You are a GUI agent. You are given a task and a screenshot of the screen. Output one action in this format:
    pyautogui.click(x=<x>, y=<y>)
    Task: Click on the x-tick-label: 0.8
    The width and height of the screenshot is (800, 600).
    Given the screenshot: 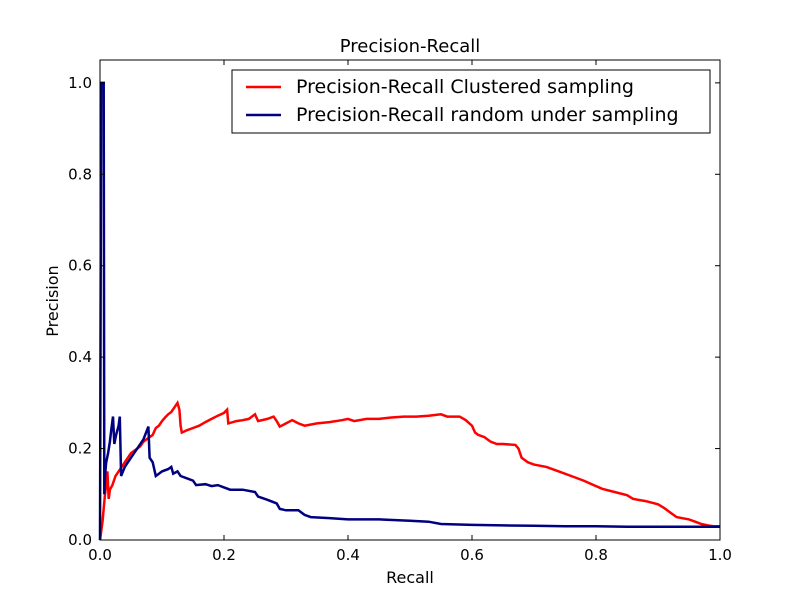 What is the action you would take?
    pyautogui.click(x=596, y=555)
    